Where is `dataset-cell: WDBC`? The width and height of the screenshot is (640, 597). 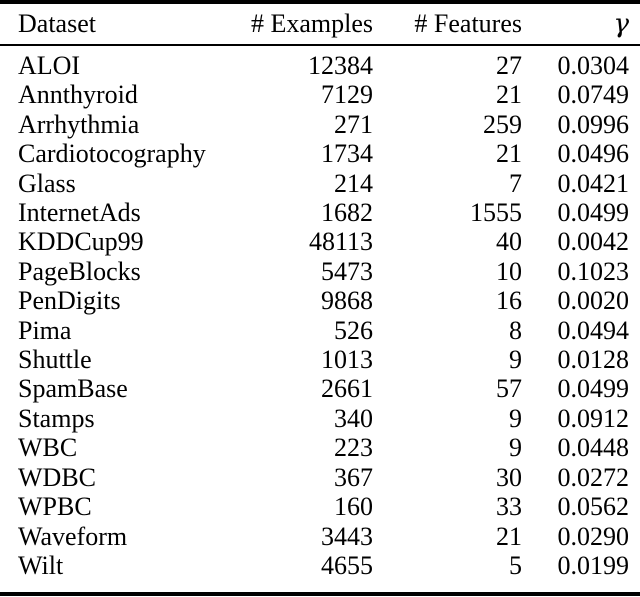
dataset-cell: WDBC is located at coordinates (57, 477).